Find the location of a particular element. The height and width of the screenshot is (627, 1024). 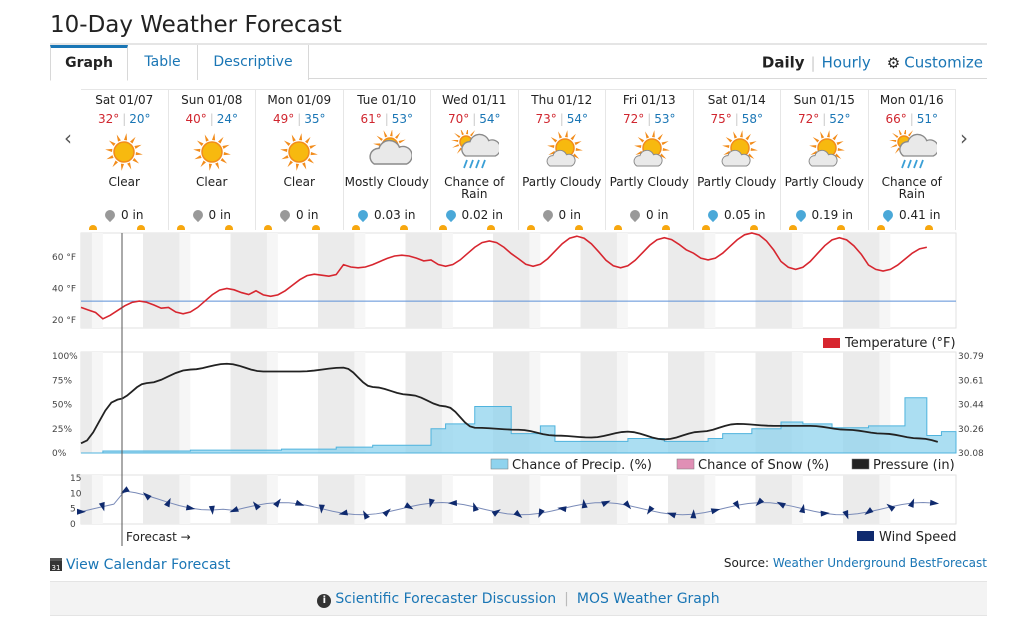

temp-axis-label: 60 °F is located at coordinates (64, 258).